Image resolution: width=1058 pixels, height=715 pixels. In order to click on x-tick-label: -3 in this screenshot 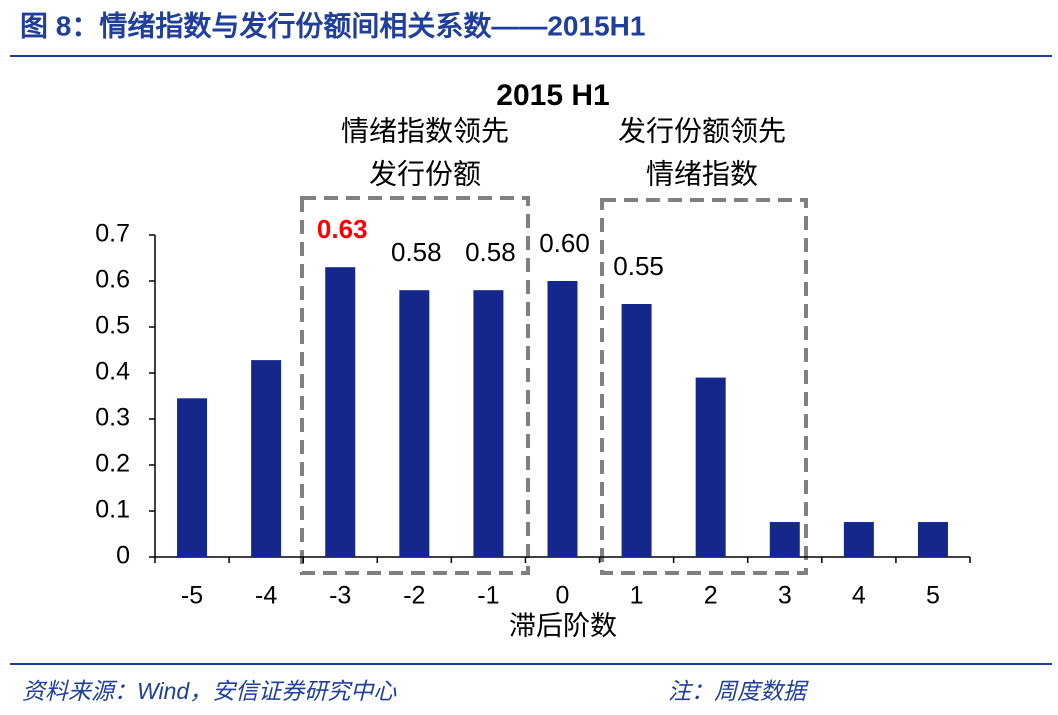, I will do `click(340, 596)`.